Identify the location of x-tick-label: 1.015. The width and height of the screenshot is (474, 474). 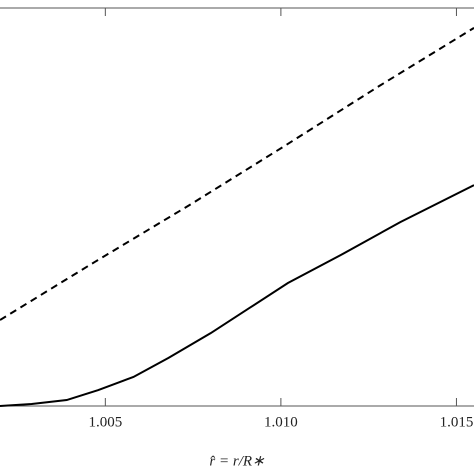
(457, 422).